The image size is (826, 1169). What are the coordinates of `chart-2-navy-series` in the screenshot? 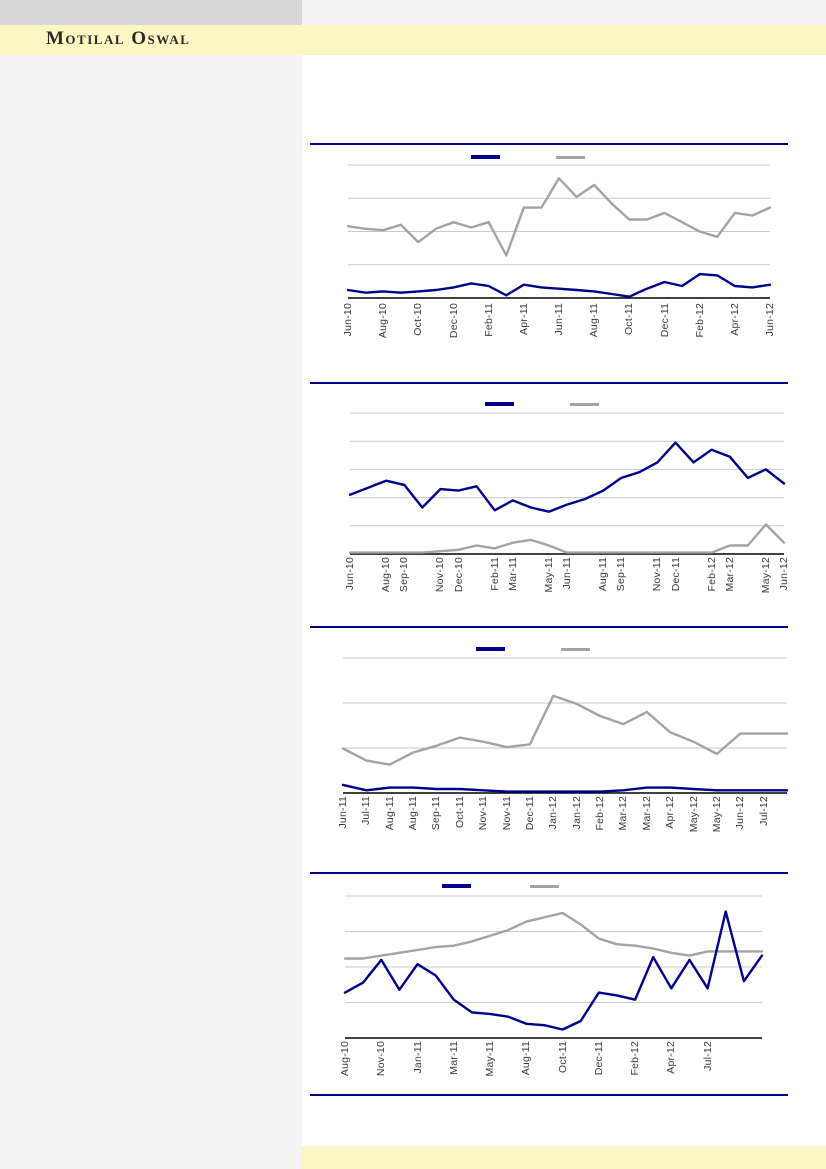 It's located at (567, 477).